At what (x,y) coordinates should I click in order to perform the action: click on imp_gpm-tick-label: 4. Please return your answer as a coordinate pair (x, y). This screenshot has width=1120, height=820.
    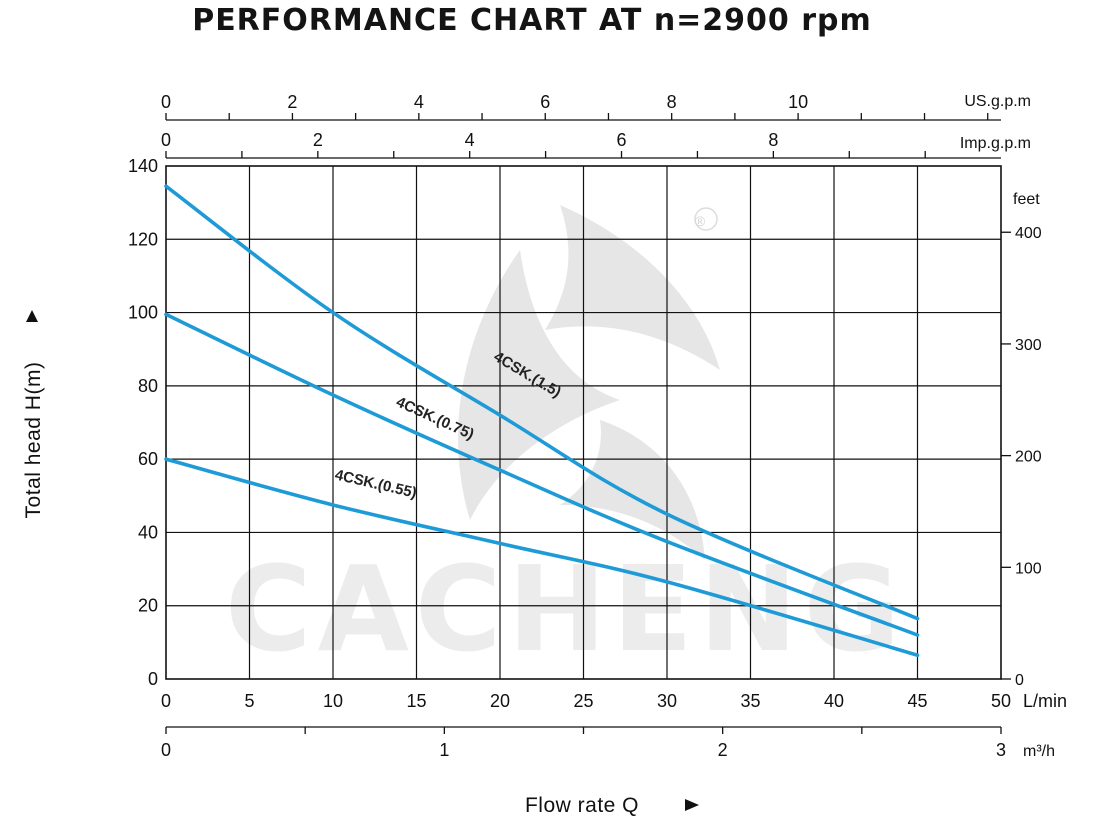
    Looking at the image, I should click on (470, 140).